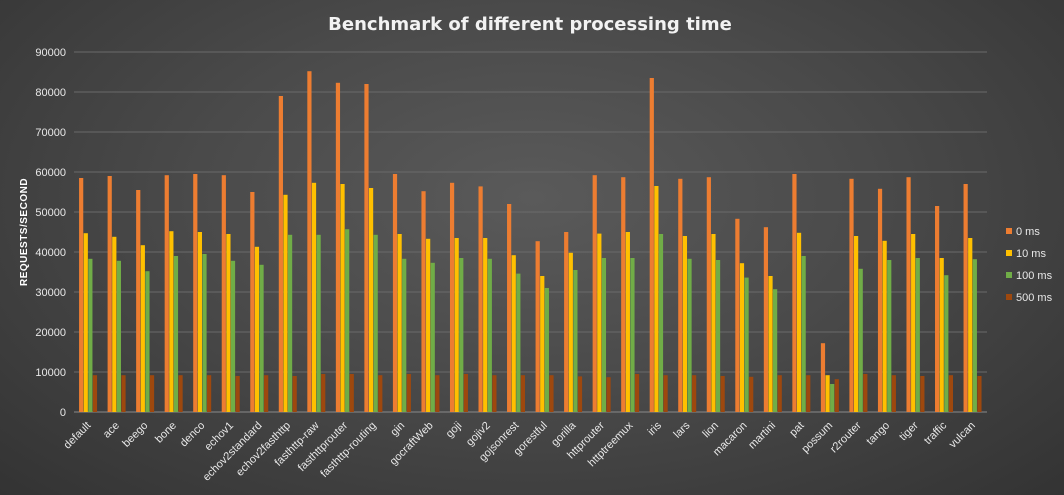  Describe the element at coordinates (111, 430) in the screenshot. I see `x-category-label: ace` at that location.